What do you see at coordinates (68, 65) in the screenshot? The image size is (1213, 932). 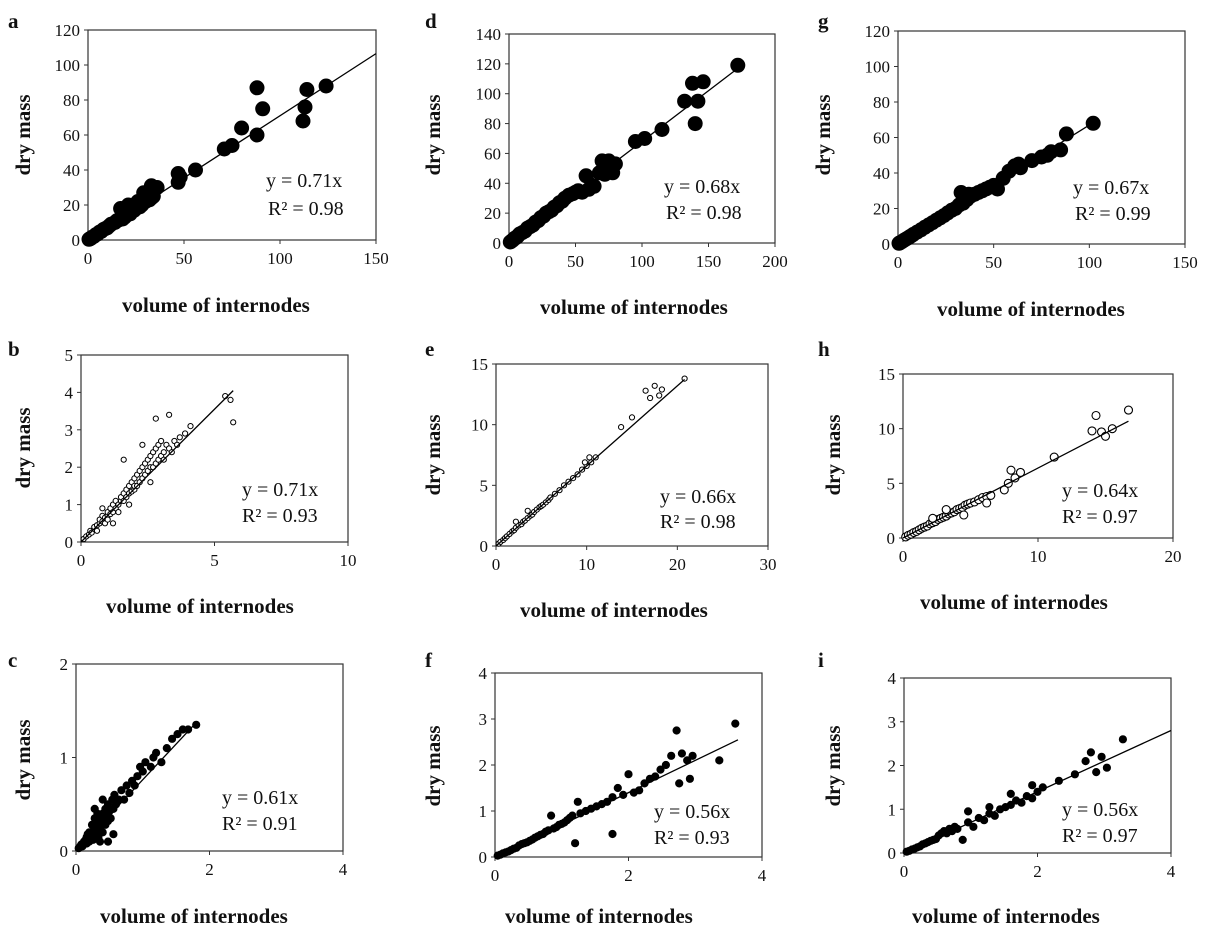 I see `y-tick-label: 100` at bounding box center [68, 65].